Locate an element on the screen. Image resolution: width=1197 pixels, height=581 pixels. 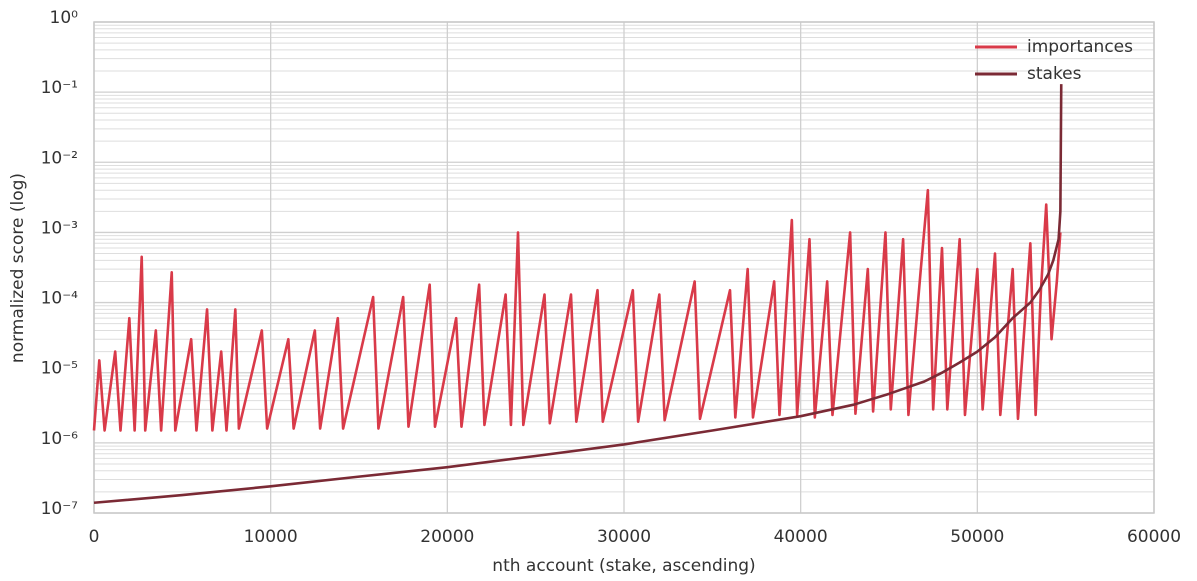
y-tick-label: 10⁻⁷ is located at coordinates (60, 509).